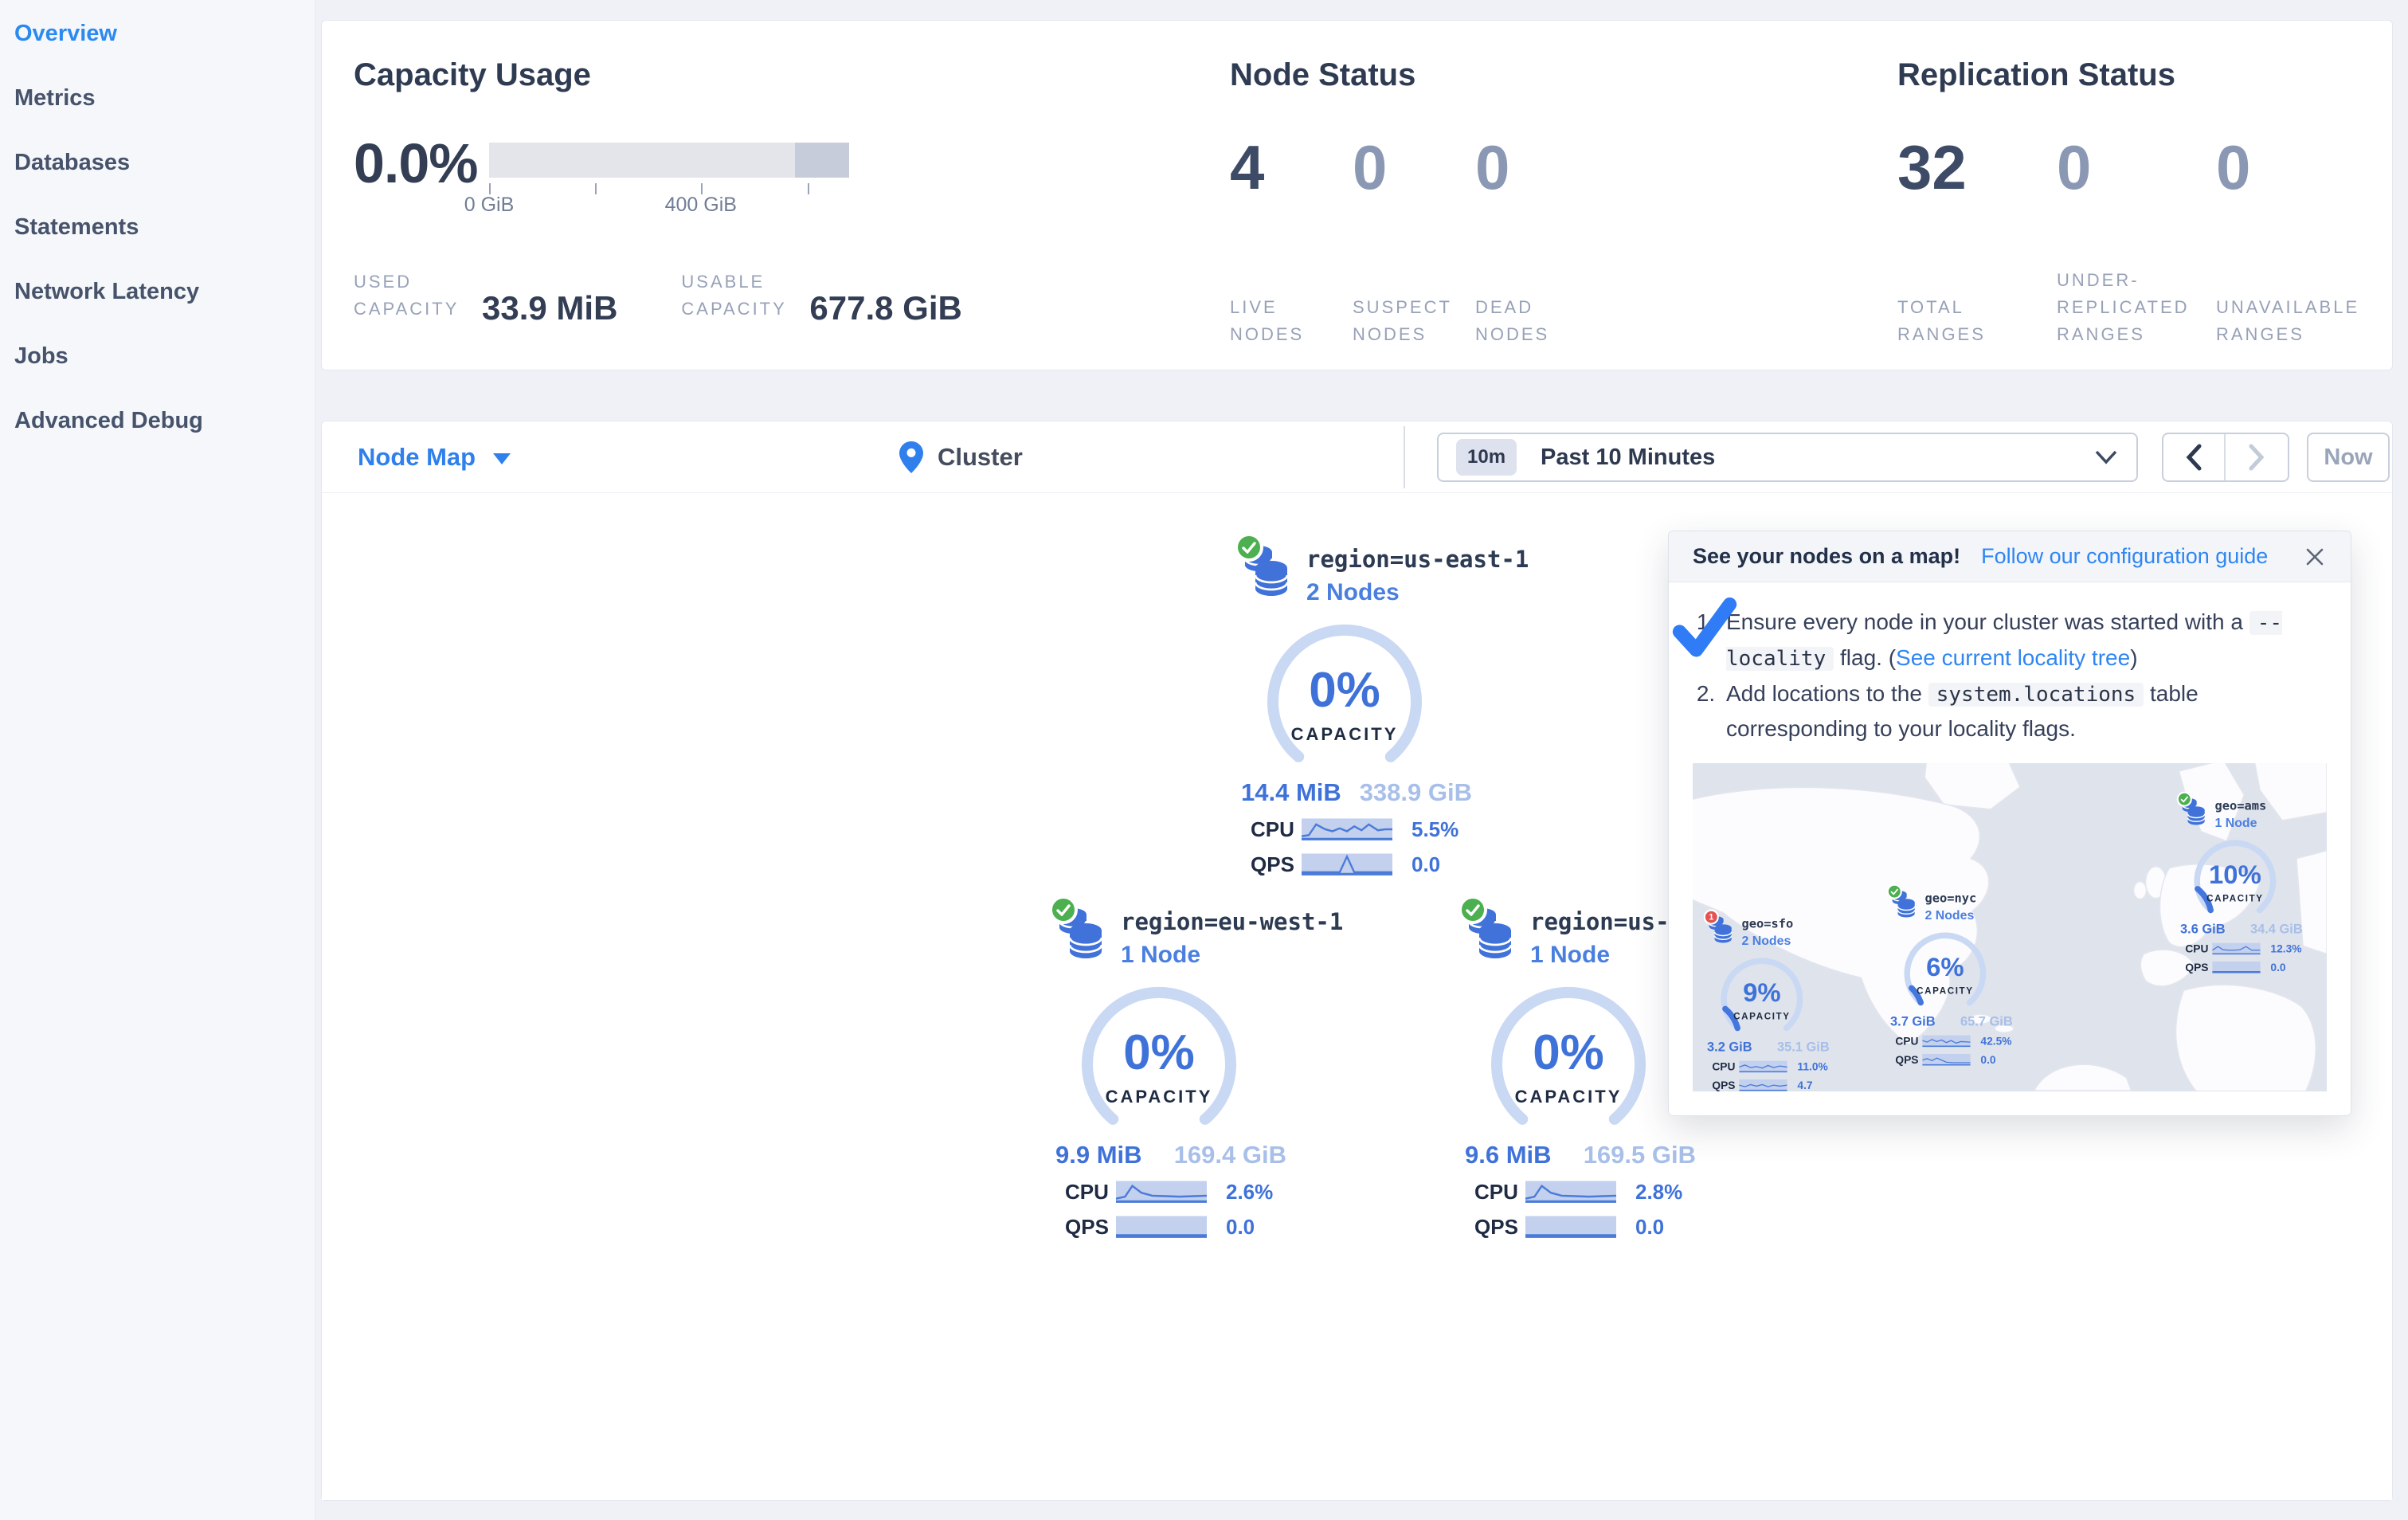 This screenshot has height=1520, width=2408. Describe the element at coordinates (1762, 993) in the screenshot. I see `capacity-gauge-percent: 9%` at that location.